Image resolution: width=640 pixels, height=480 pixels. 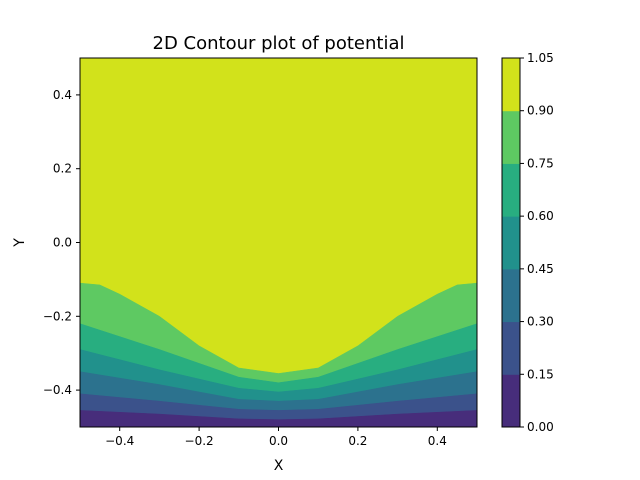 I want to click on y-tick-label: 0.4, so click(x=62, y=95).